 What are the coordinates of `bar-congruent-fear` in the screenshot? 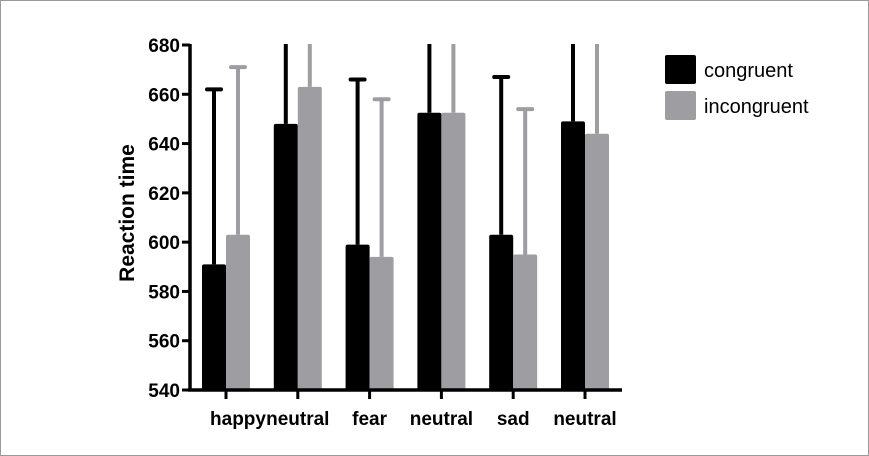 It's located at (357, 317).